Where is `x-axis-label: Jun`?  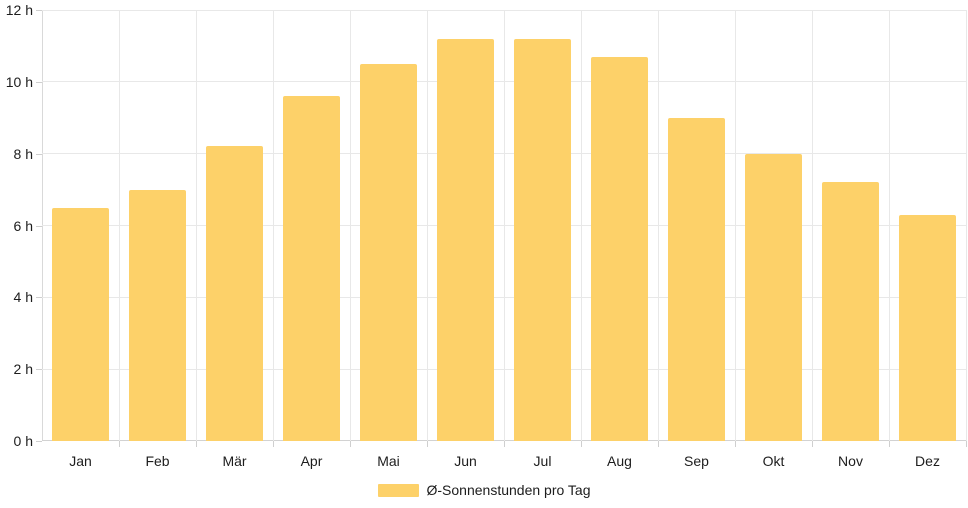
x-axis-label: Jun is located at coordinates (465, 461).